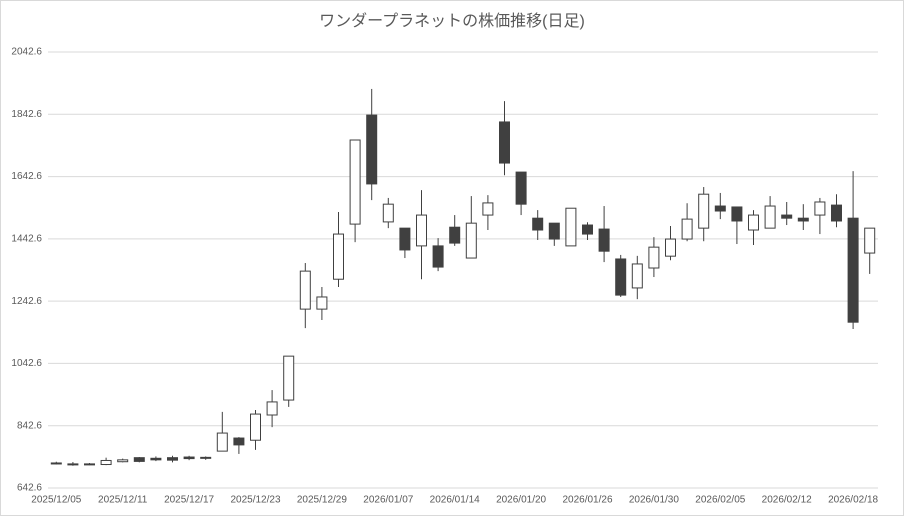 This screenshot has height=521, width=904. Describe the element at coordinates (29, 425) in the screenshot. I see `y-tick-label: 842.6` at that location.